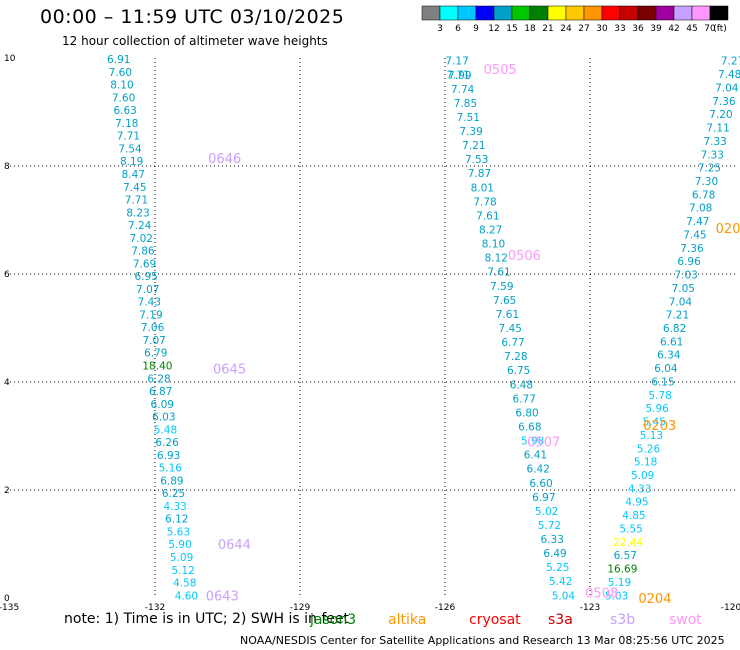 The height and width of the screenshot is (650, 740). I want to click on swh-value: 4.60, so click(186, 596).